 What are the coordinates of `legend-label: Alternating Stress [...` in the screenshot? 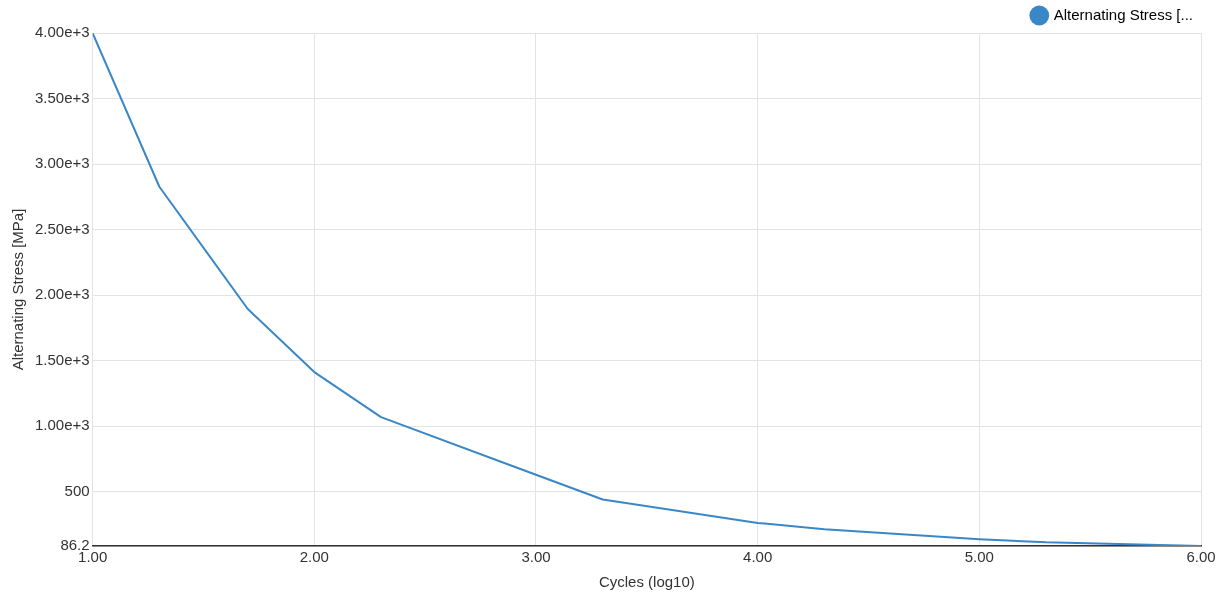 It's located at (1123, 14).